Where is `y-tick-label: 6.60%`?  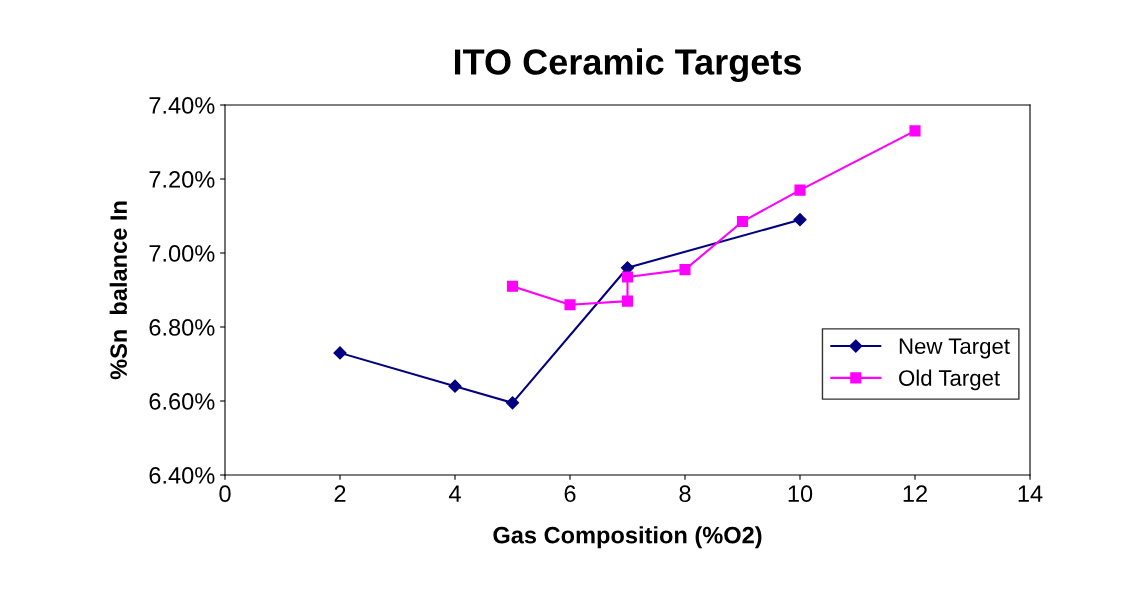 y-tick-label: 6.60% is located at coordinates (182, 401).